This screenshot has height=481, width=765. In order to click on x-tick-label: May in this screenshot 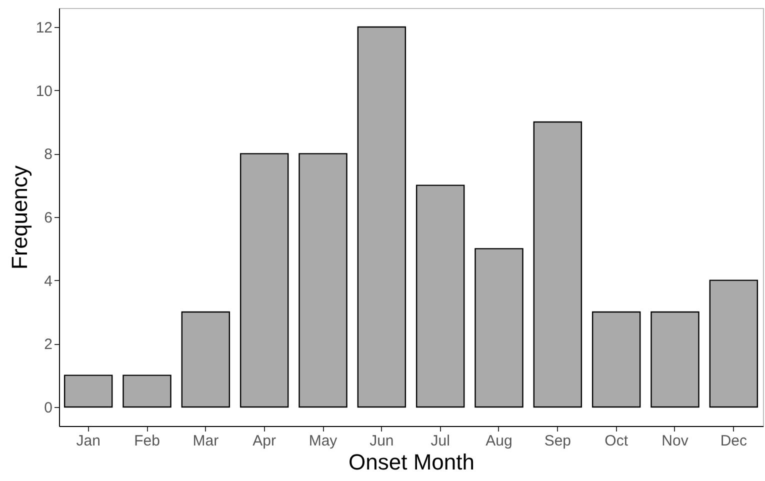, I will do `click(323, 441)`.